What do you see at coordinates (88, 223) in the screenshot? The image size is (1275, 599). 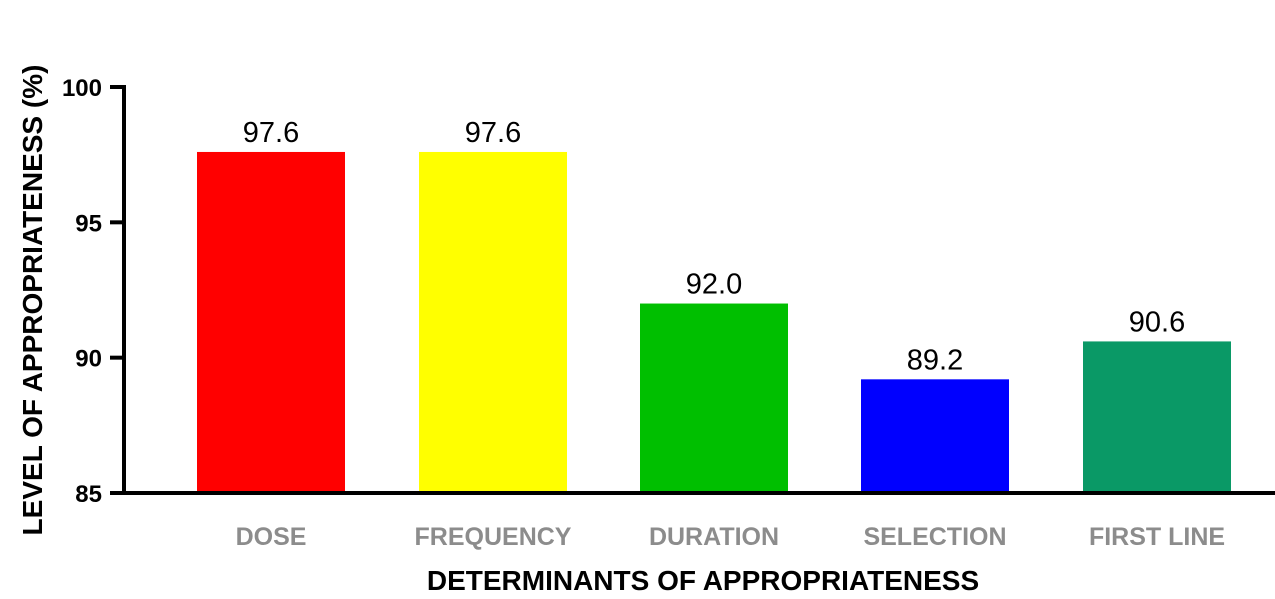 I see `y-tick-label: 95` at bounding box center [88, 223].